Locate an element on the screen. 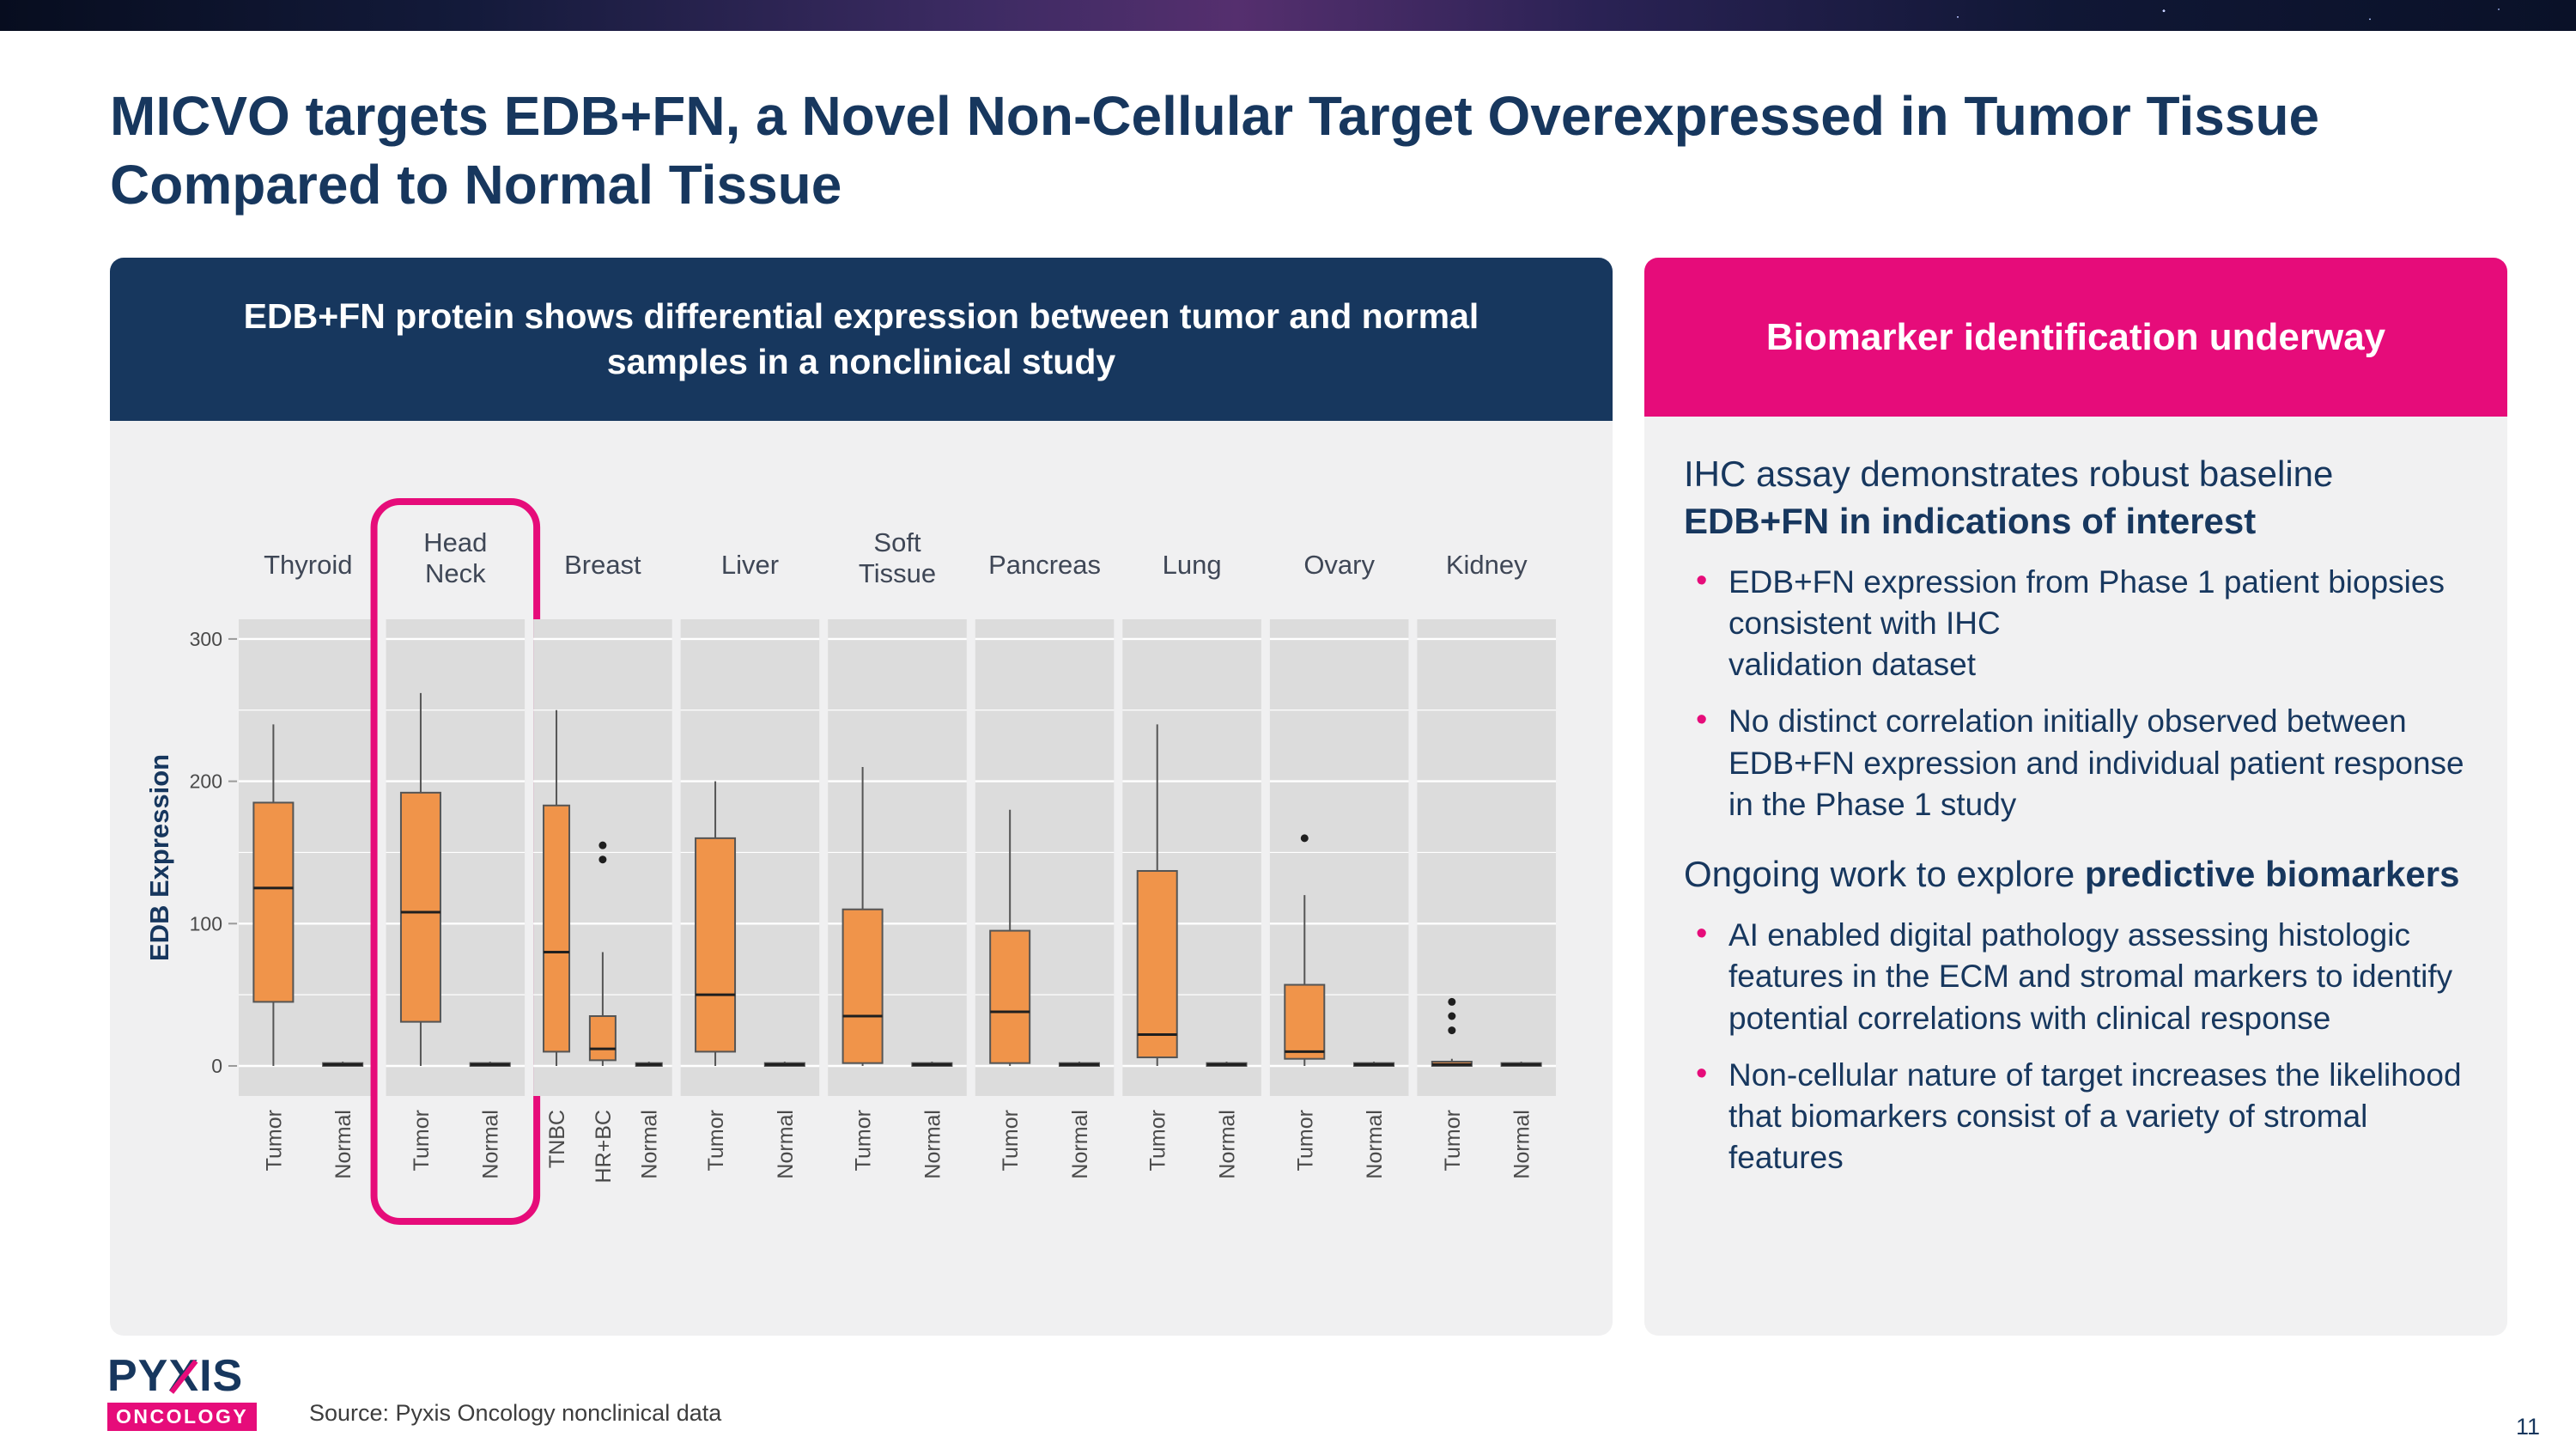 This screenshot has width=2576, height=1449. biomarker-panel-header-text: Biomarker identification underway is located at coordinates (2075, 336).